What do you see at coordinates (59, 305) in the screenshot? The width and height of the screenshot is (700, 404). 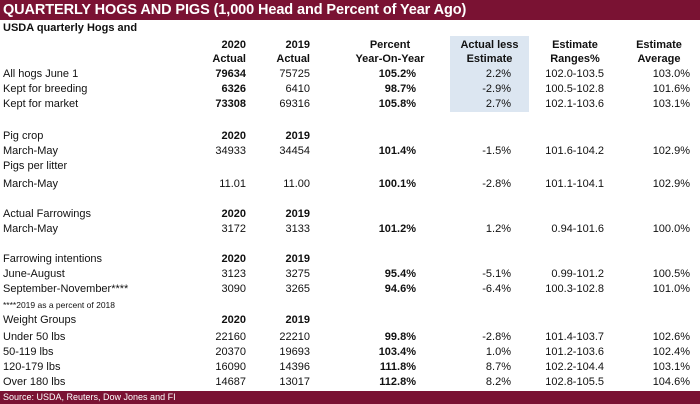 I see `footnote: ****2019 as a percent of 2018` at bounding box center [59, 305].